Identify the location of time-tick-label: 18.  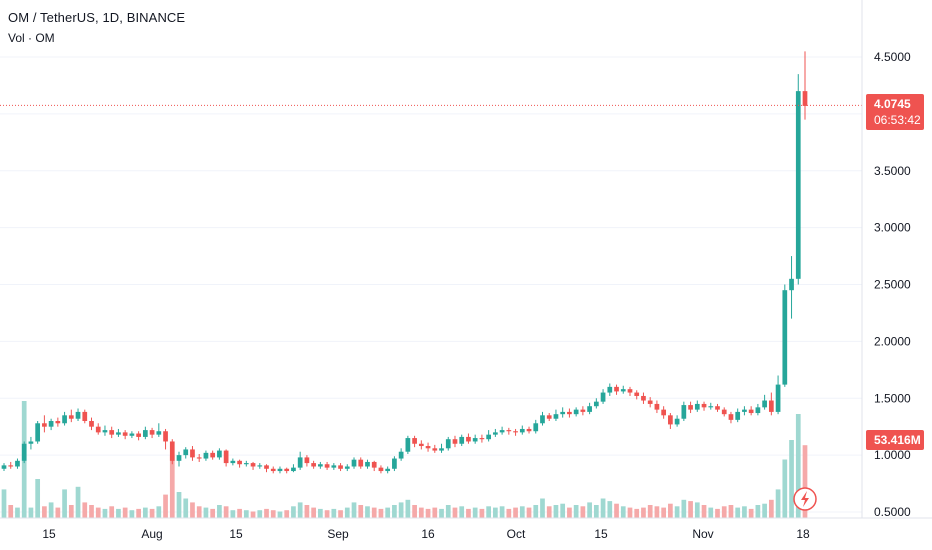
(803, 534).